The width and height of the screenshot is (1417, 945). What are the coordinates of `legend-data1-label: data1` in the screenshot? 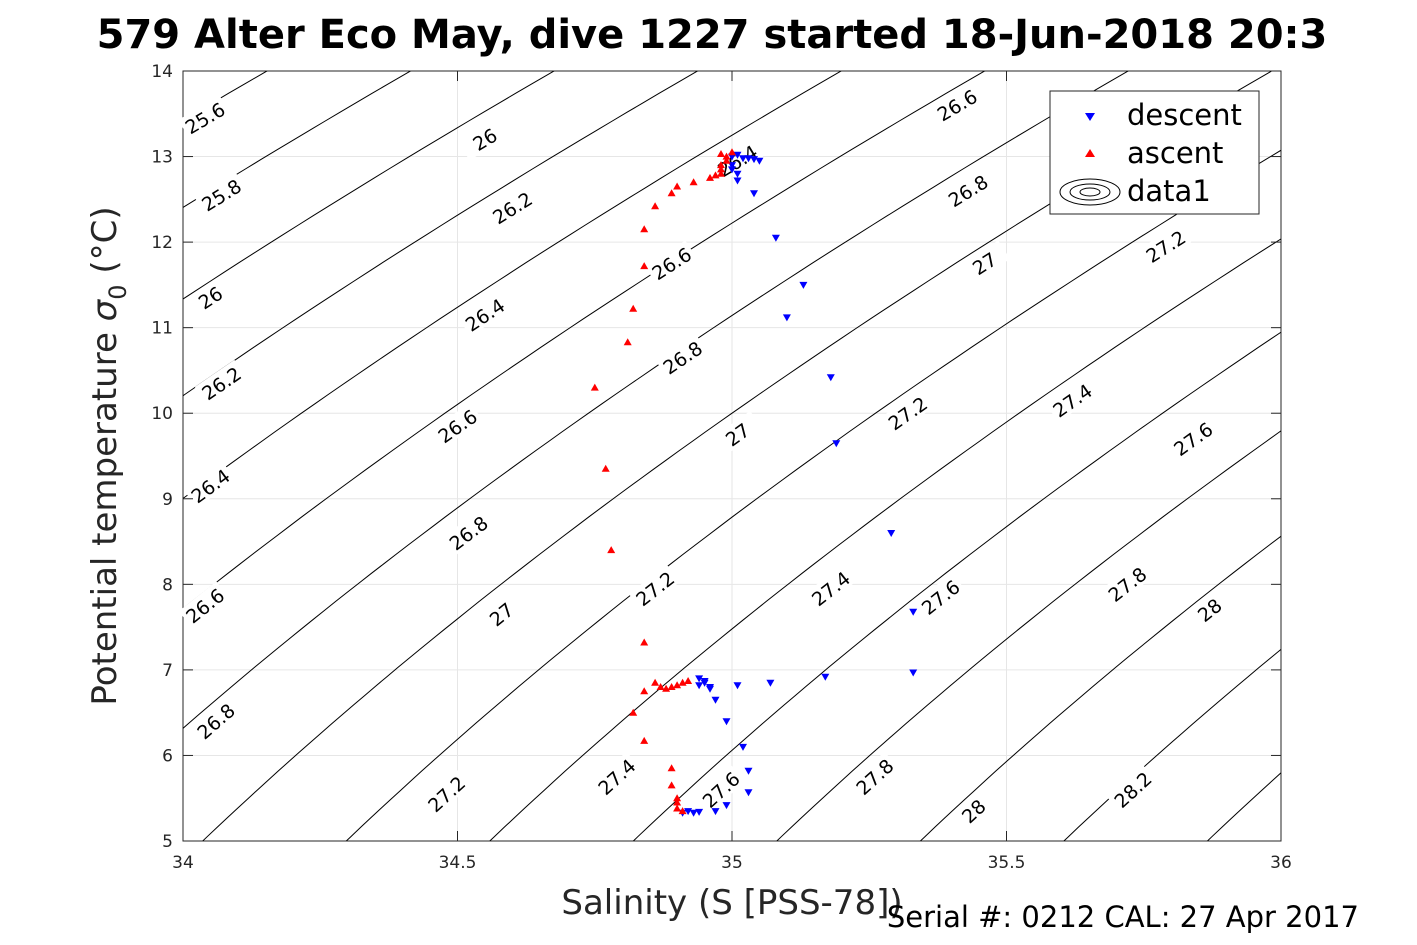 It's located at (1169, 191).